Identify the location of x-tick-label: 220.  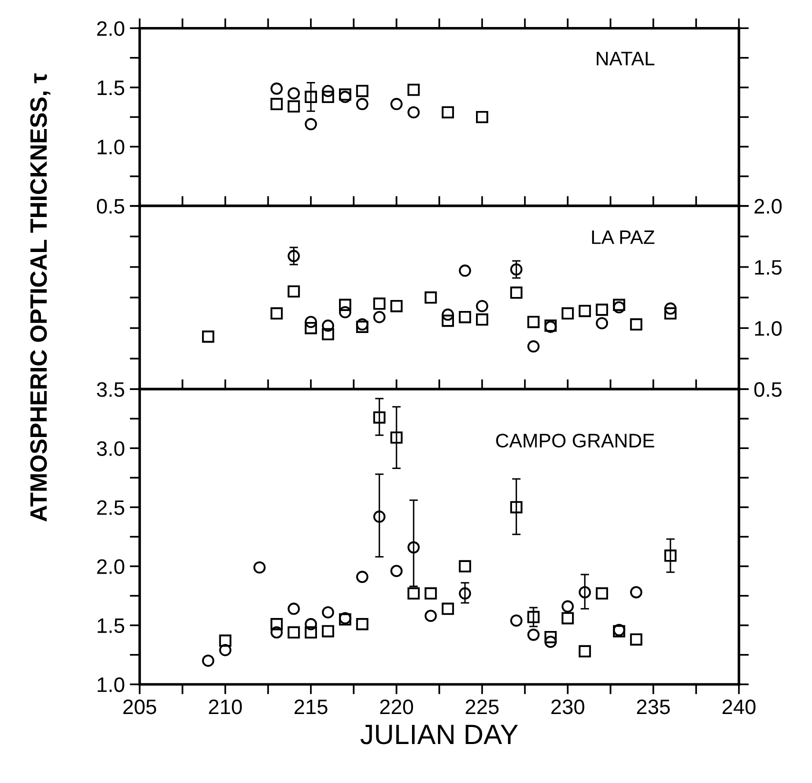
(397, 706).